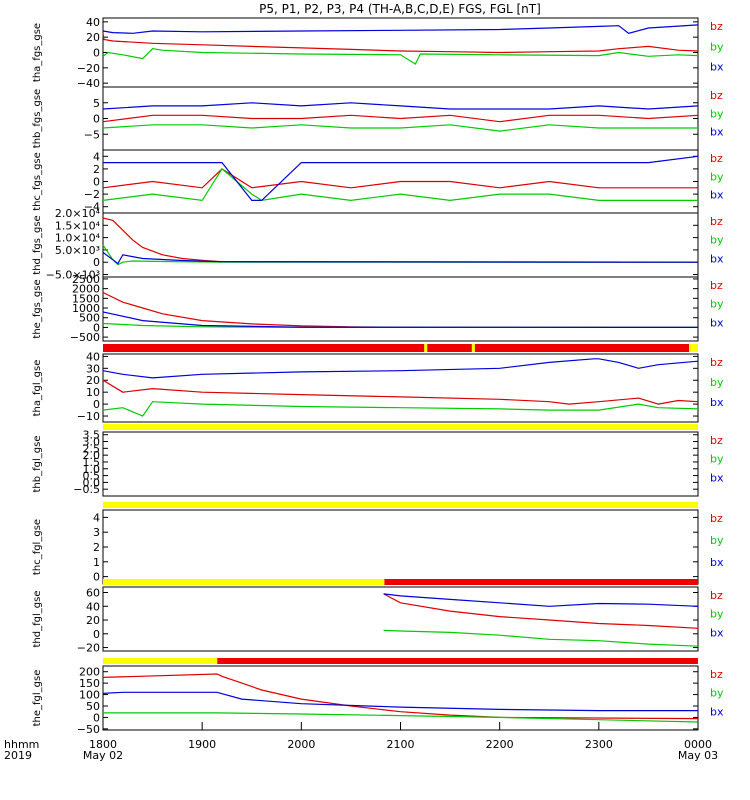  I want to click on y-tick-label: 40, so click(93, 22).